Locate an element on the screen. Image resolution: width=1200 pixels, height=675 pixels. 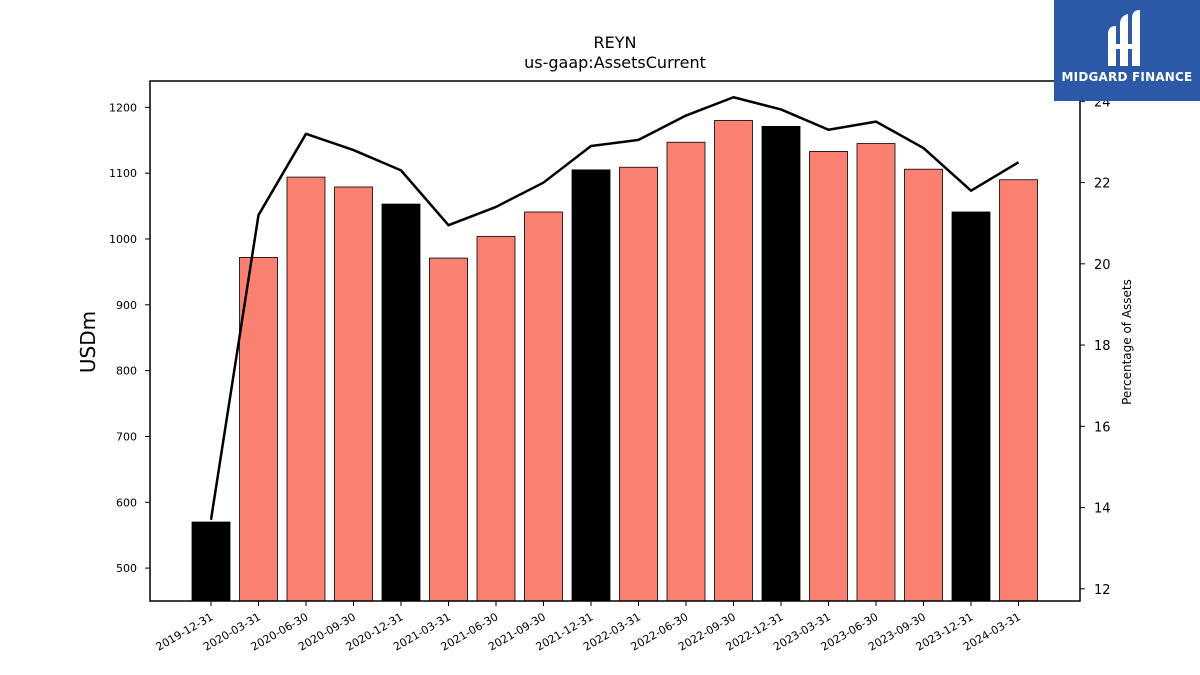
chart-subtitle: us-gaap:AssetsCurrent is located at coordinates (615, 62).